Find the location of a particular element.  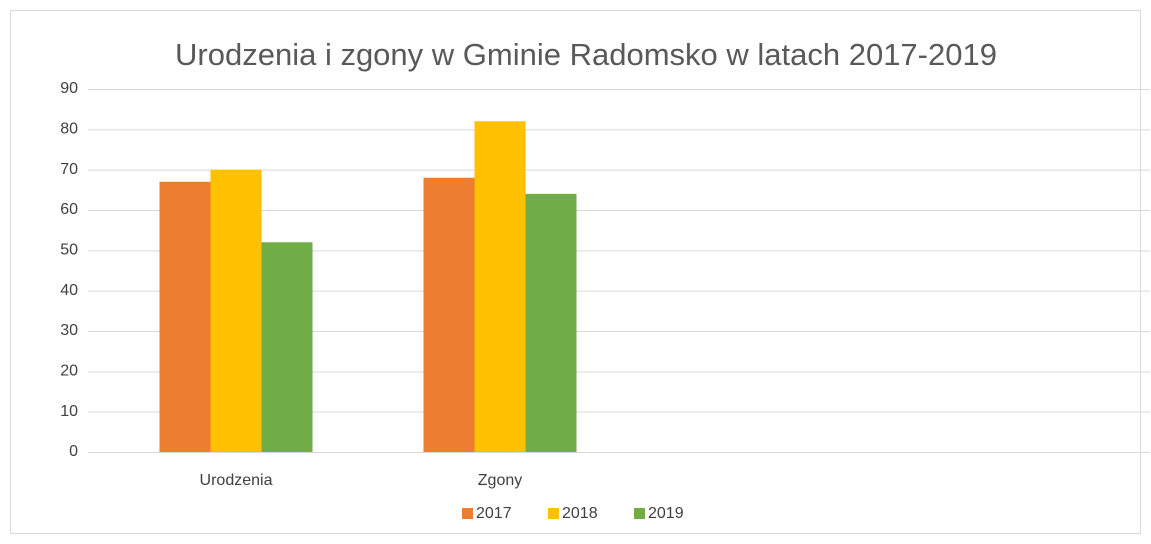

y-tick-label: 50 is located at coordinates (69, 250).